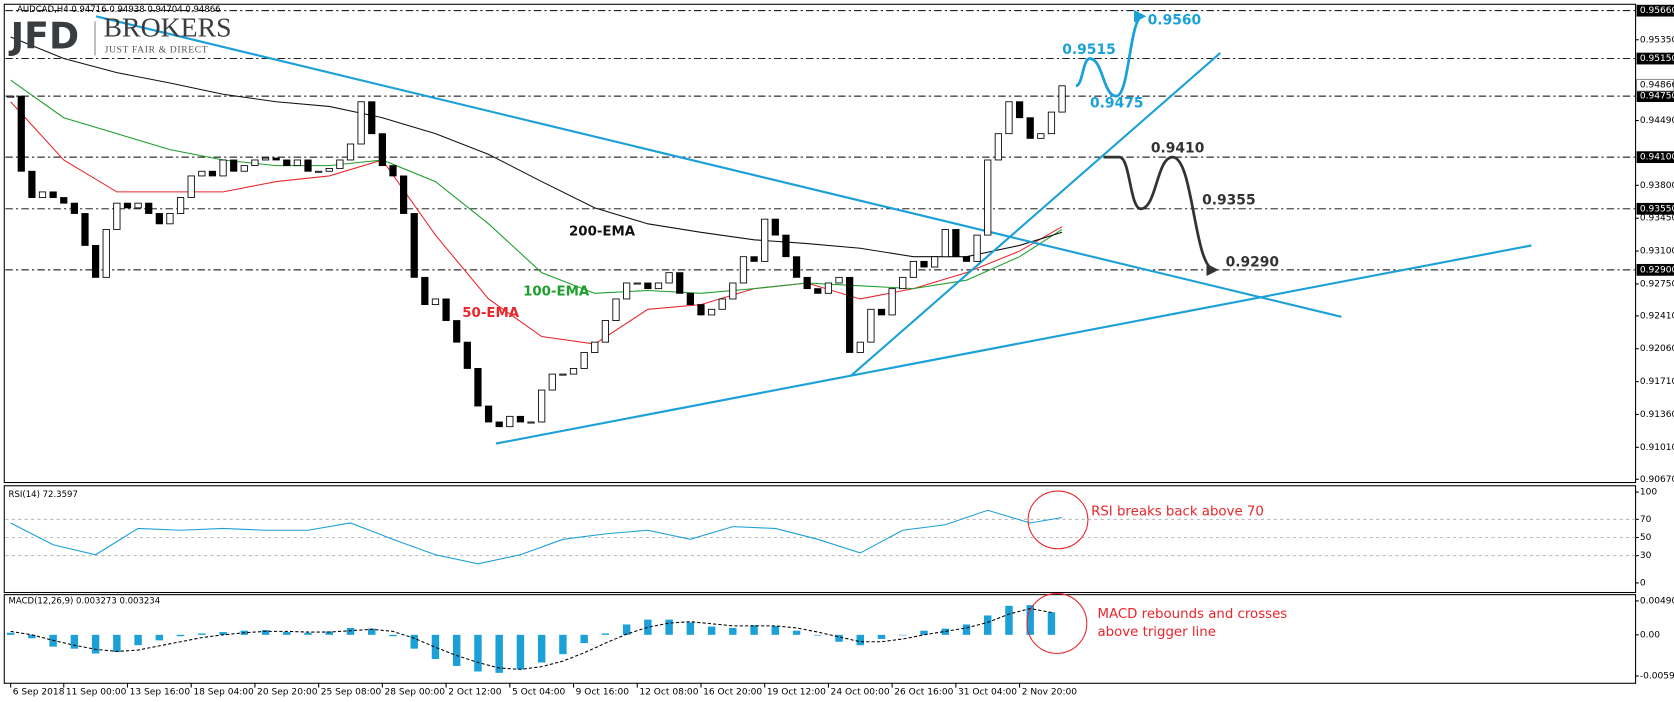 This screenshot has height=702, width=1674. I want to click on scenario-label: 0.9515, so click(1088, 50).